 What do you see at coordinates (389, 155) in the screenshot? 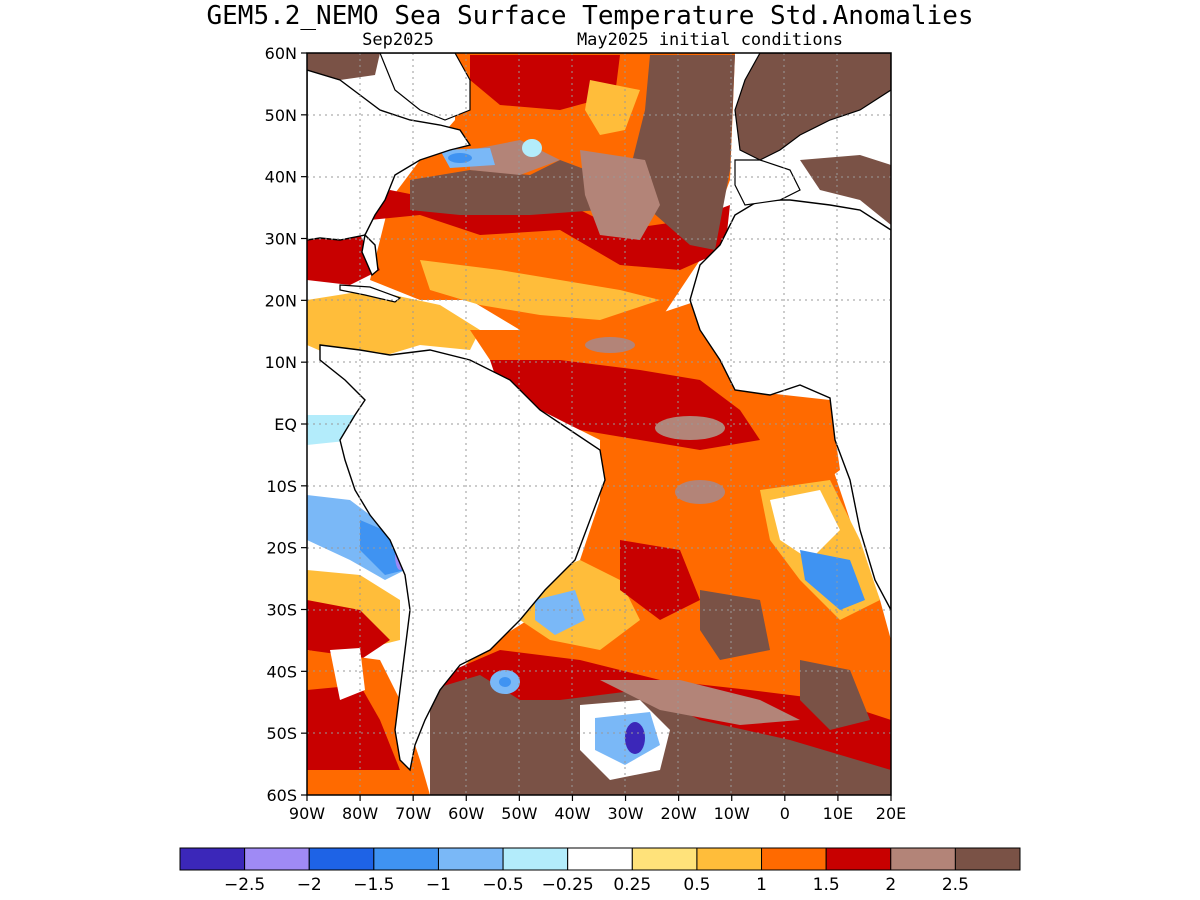
I see `land-north-america` at bounding box center [389, 155].